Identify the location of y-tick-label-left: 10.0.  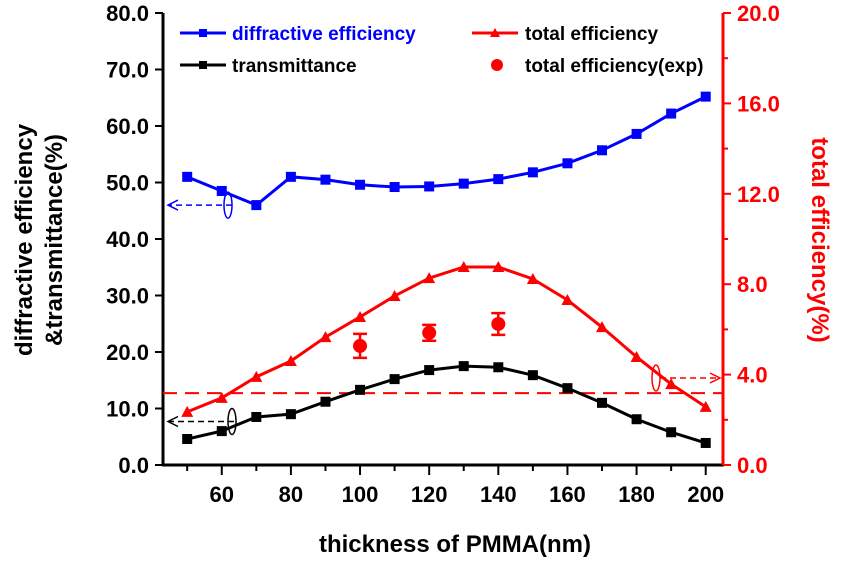
(127, 409).